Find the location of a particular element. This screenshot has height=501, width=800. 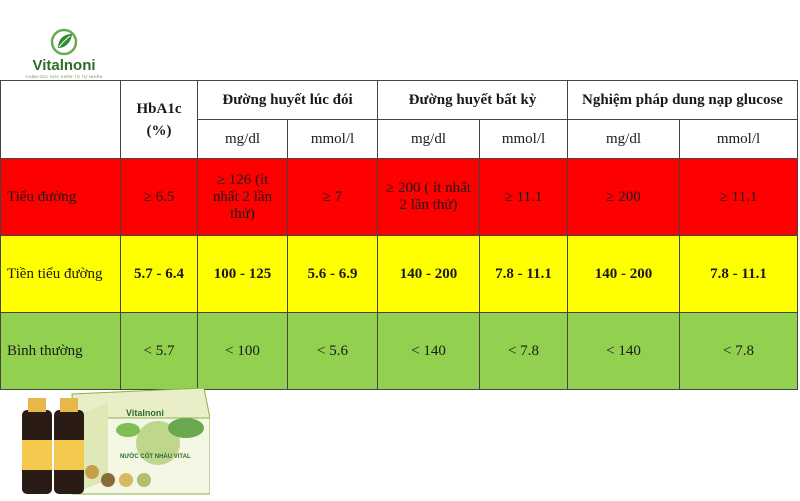

row-label: Bình thường is located at coordinates (60, 351).